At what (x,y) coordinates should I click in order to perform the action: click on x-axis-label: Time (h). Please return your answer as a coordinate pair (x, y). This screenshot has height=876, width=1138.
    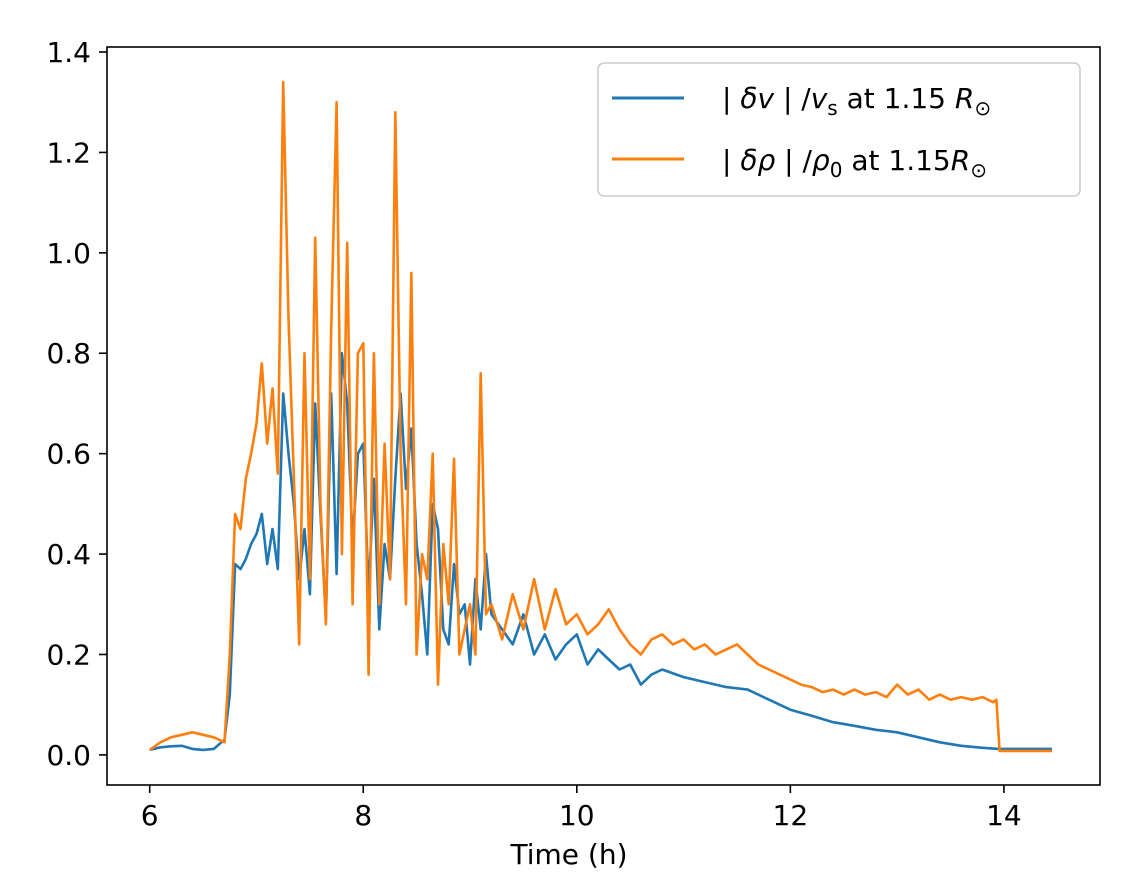
    Looking at the image, I should click on (568, 854).